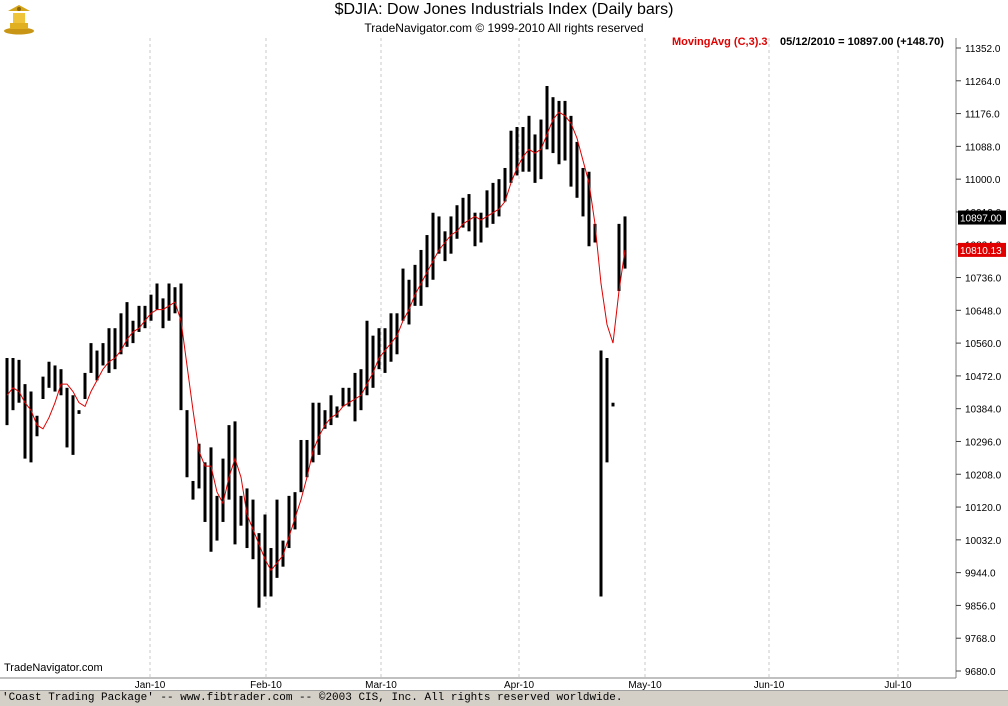  I want to click on last-price-label: 10897.00, so click(981, 219).